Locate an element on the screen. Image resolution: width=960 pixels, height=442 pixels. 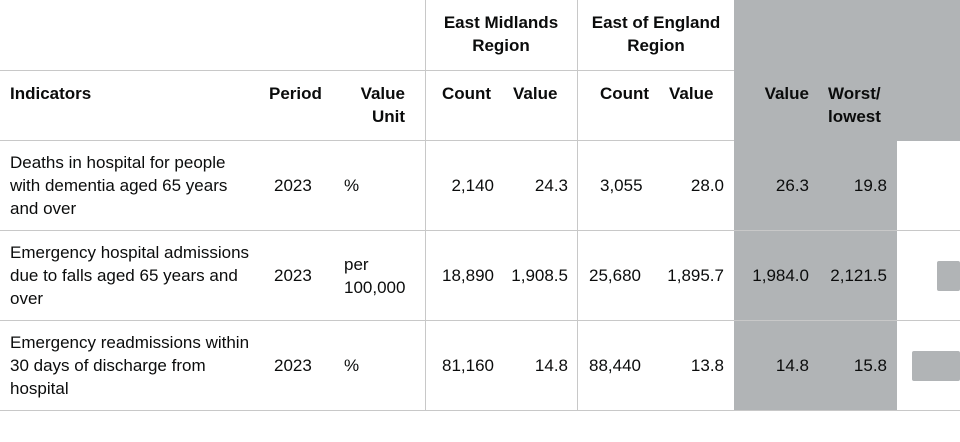
em-value: 14.8 is located at coordinates (551, 365).